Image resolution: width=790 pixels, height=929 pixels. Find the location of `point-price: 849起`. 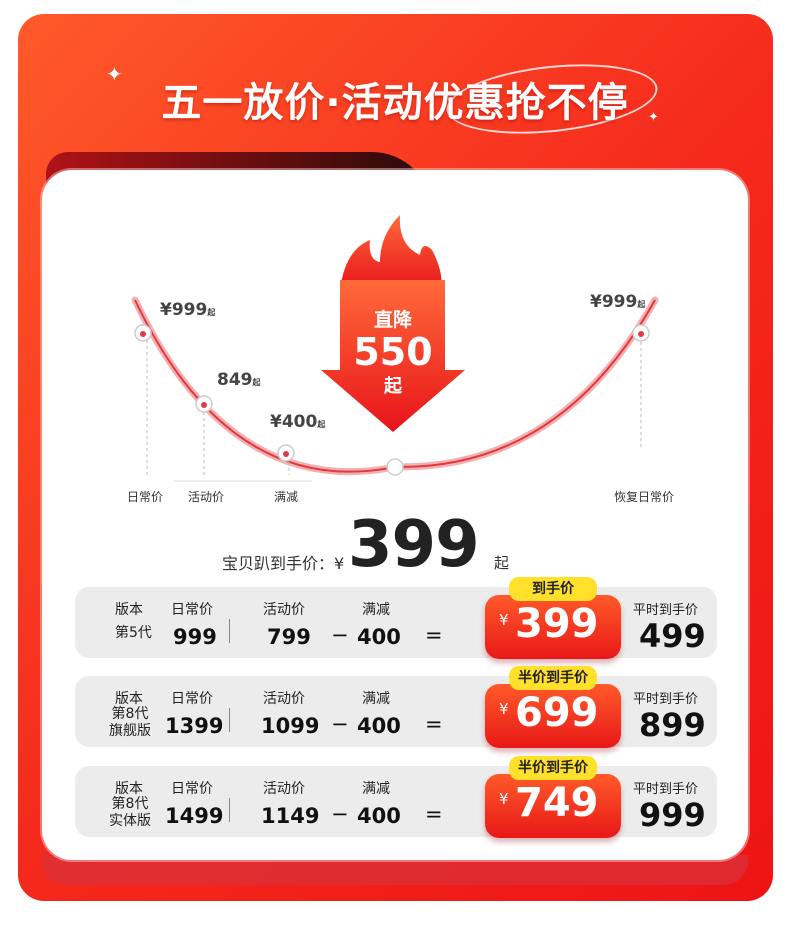

point-price: 849起 is located at coordinates (239, 380).